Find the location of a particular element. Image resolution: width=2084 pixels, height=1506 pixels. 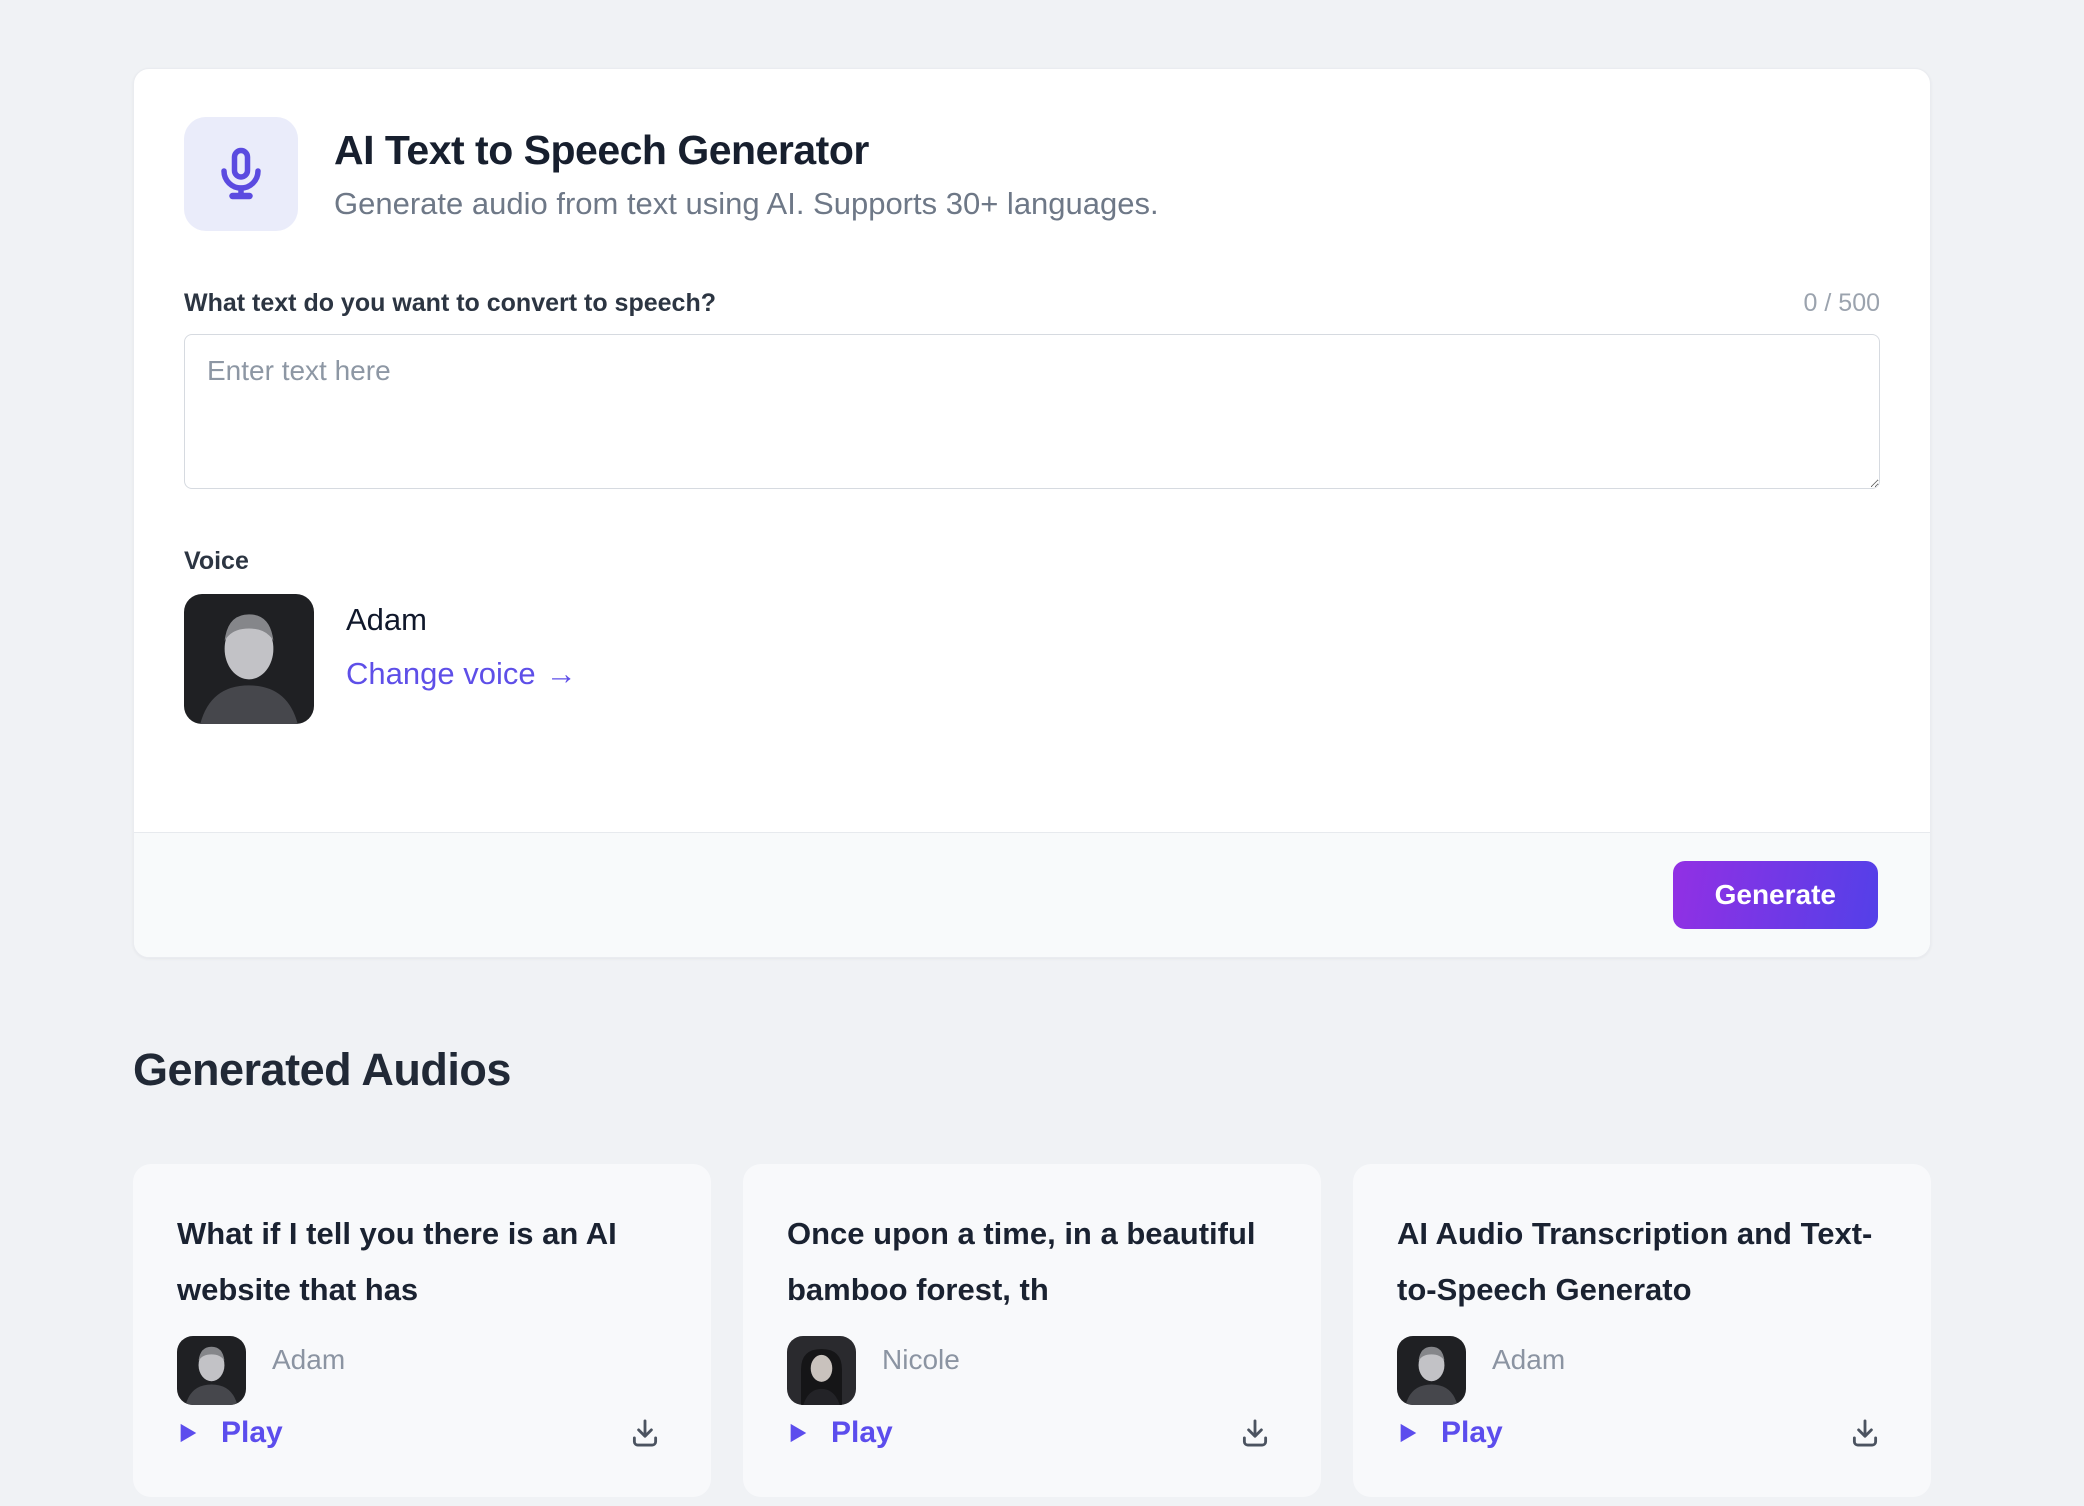

microphone-icon is located at coordinates (241, 173).